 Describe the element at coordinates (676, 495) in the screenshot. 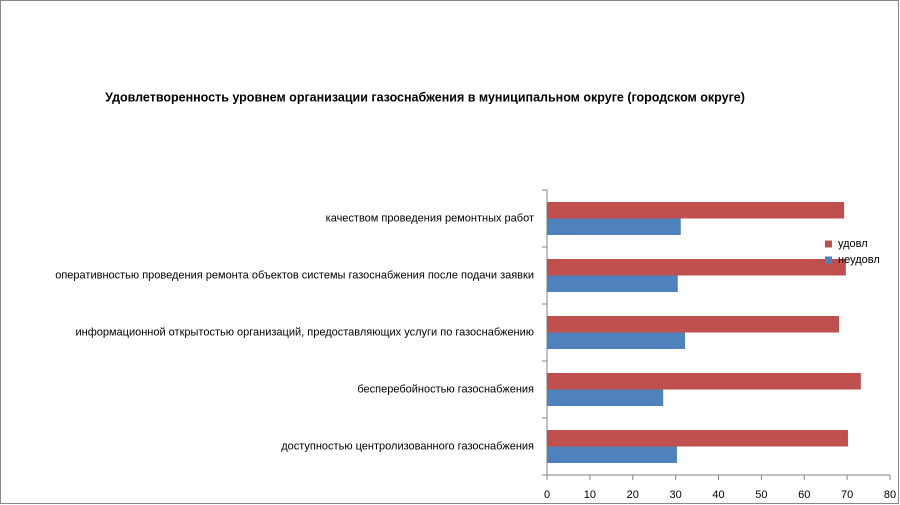

I see `x-tick-label: 30` at that location.